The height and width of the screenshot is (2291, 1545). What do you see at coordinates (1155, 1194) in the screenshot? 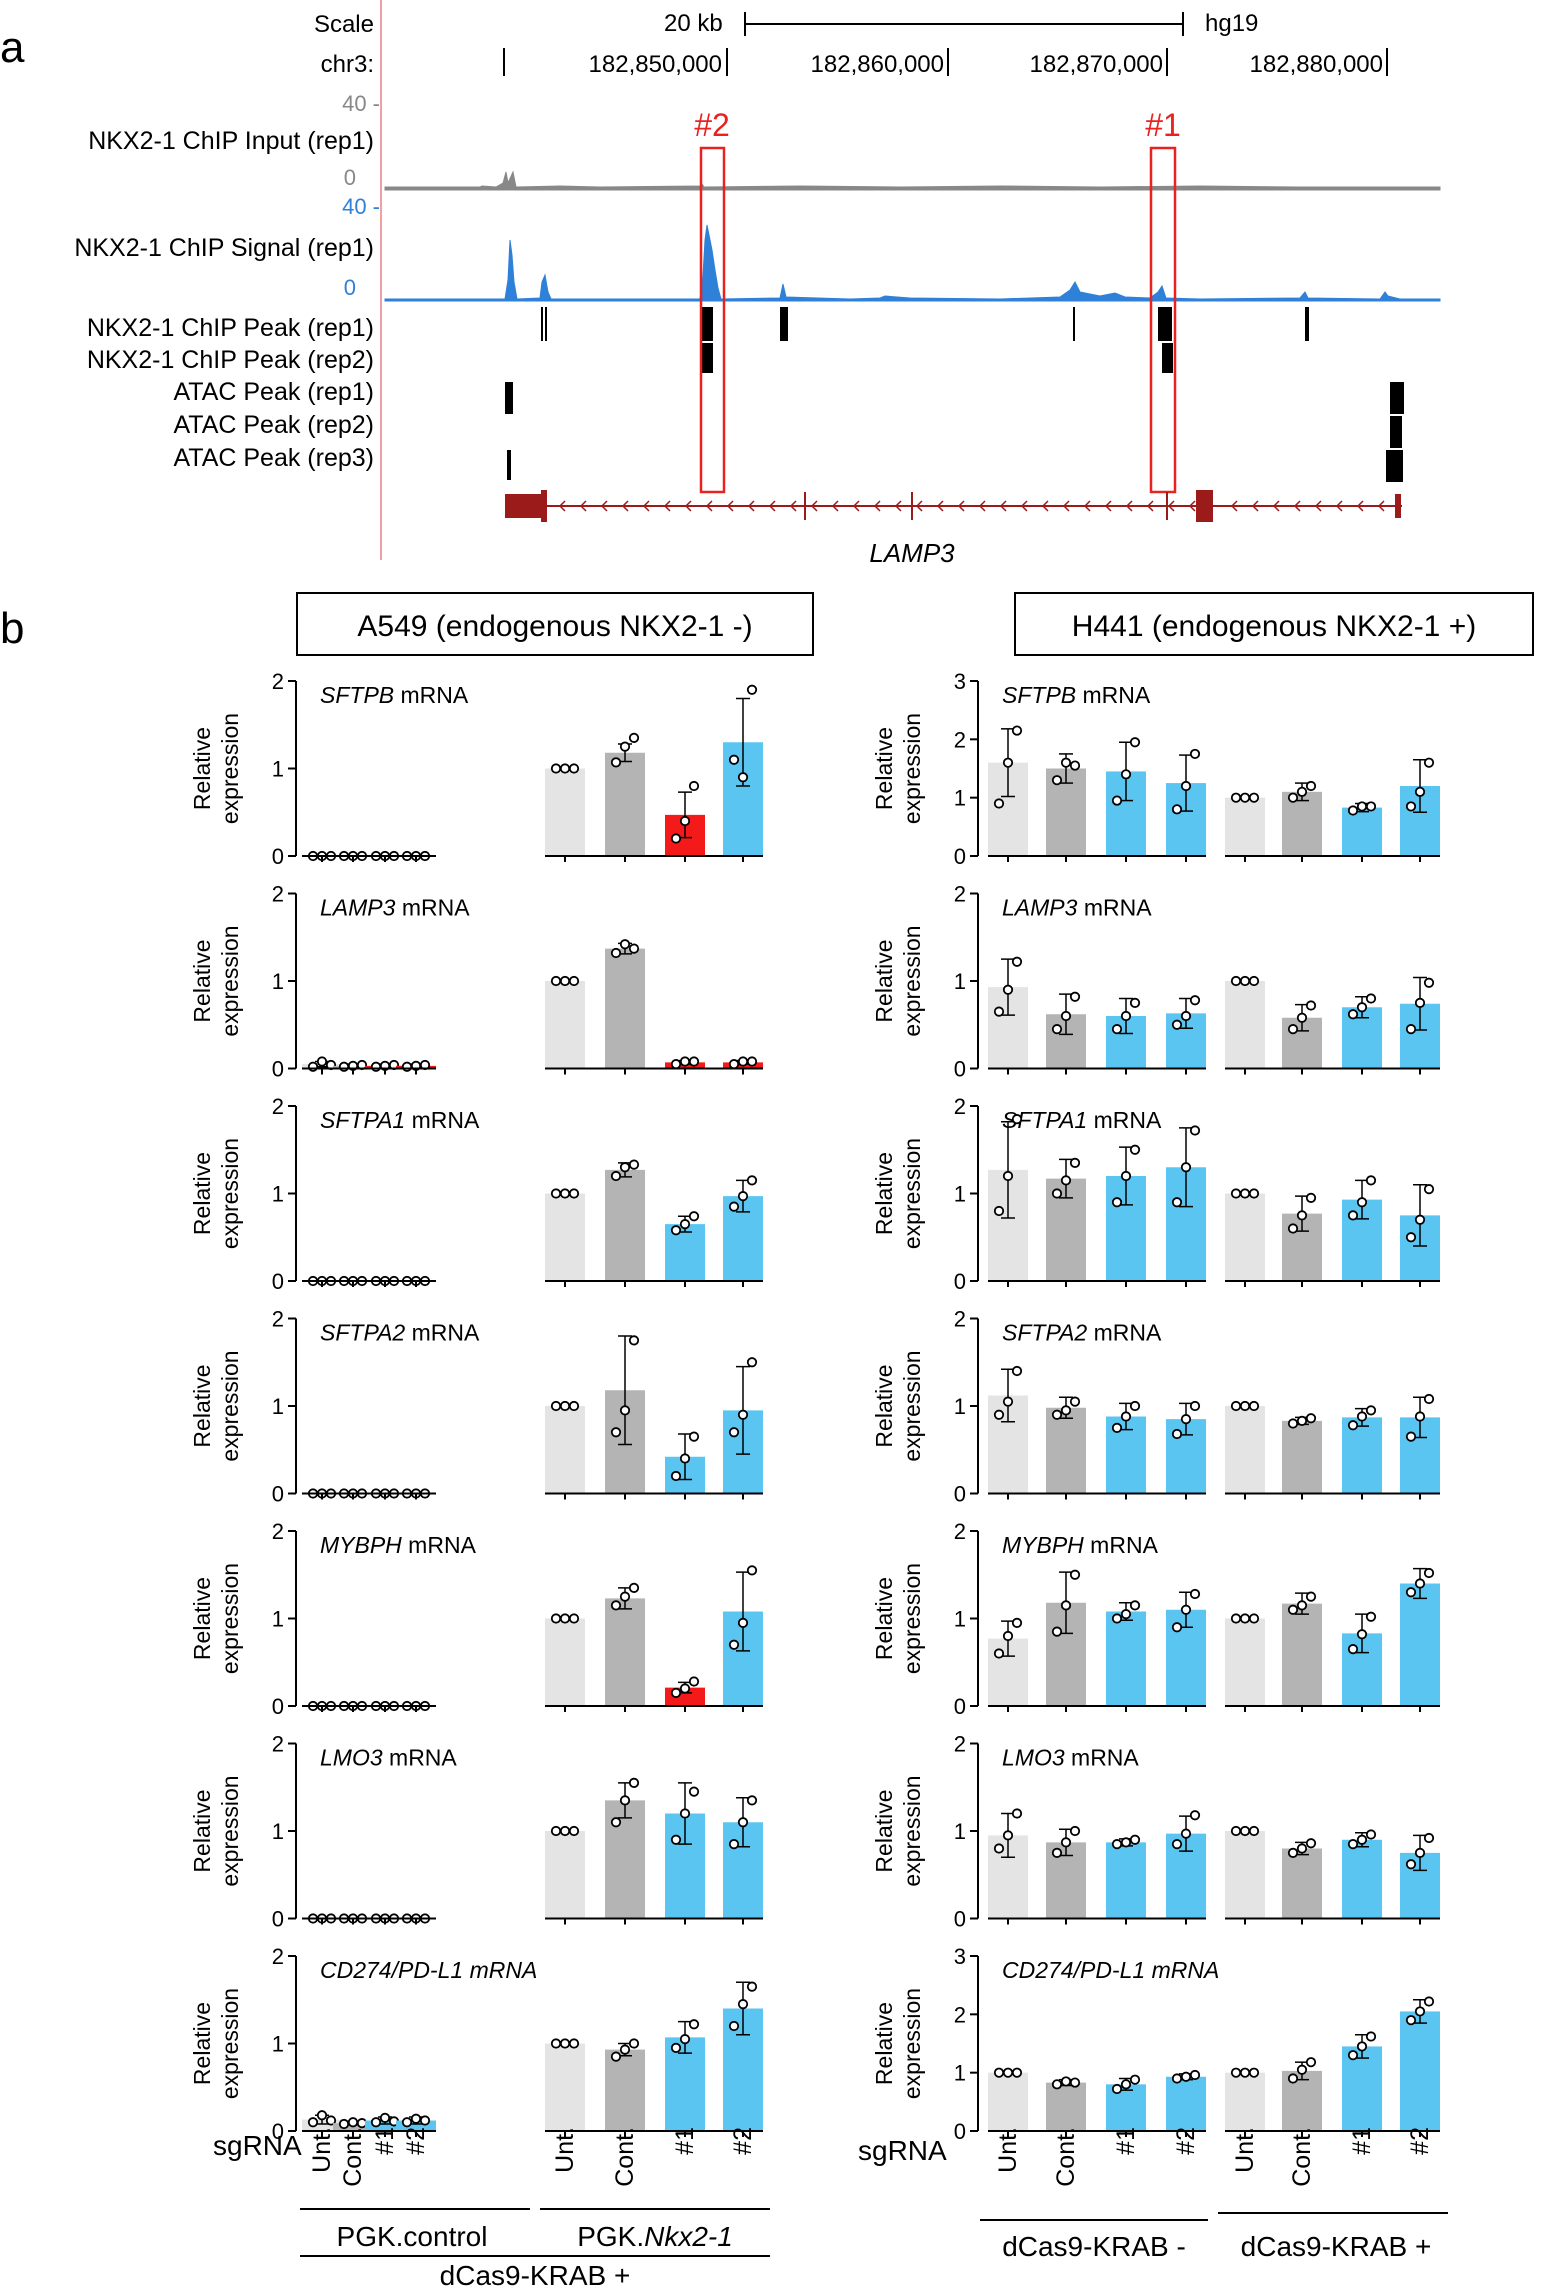
I see `chart-h441-sftpa1: 0 1 2 Relative expression SFTPA1 mRNA` at bounding box center [1155, 1194].